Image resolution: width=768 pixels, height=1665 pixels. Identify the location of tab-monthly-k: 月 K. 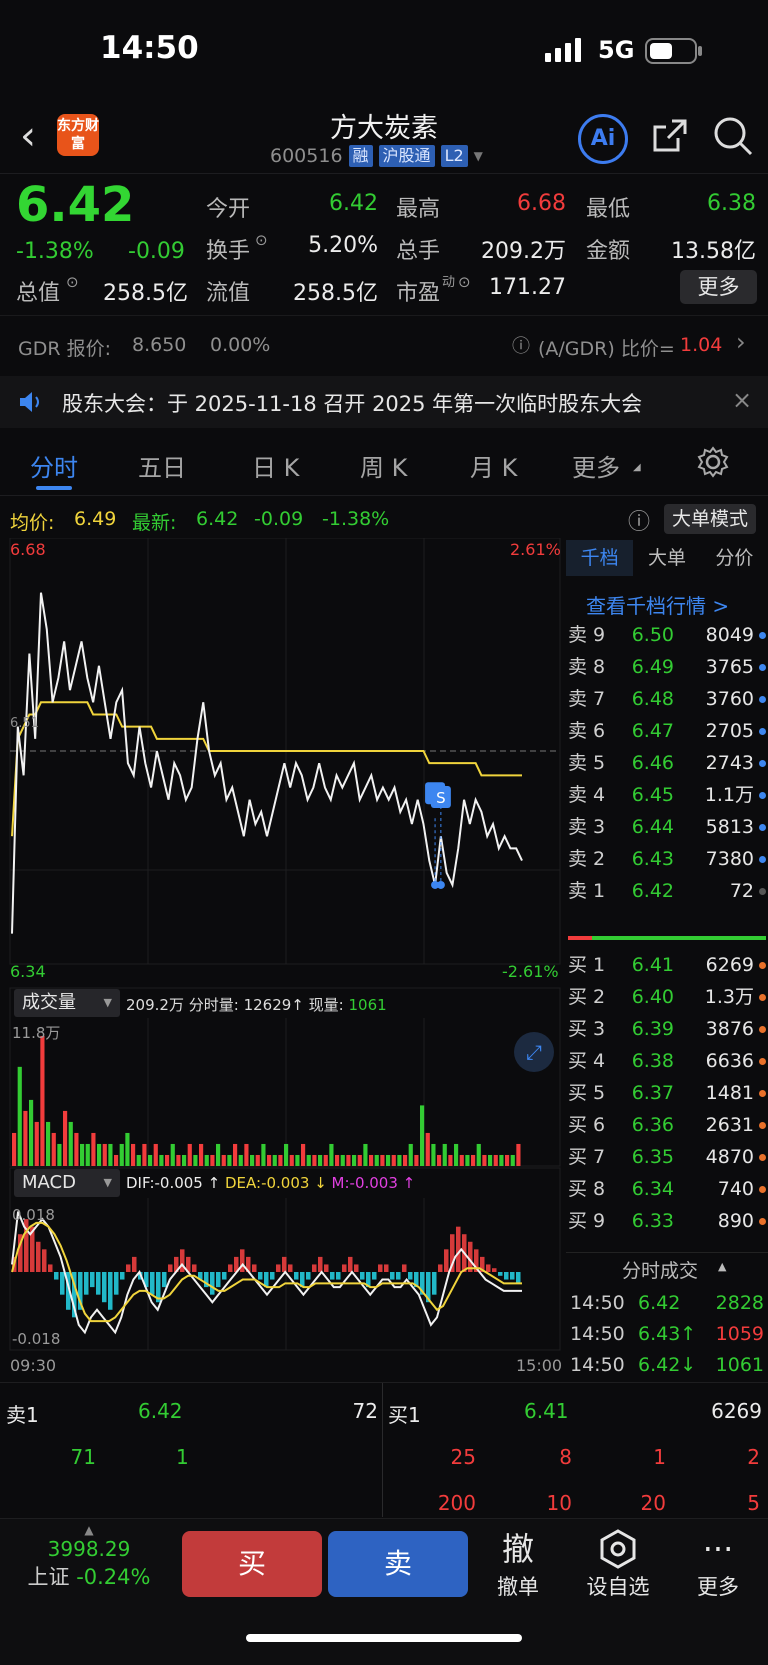
(494, 468).